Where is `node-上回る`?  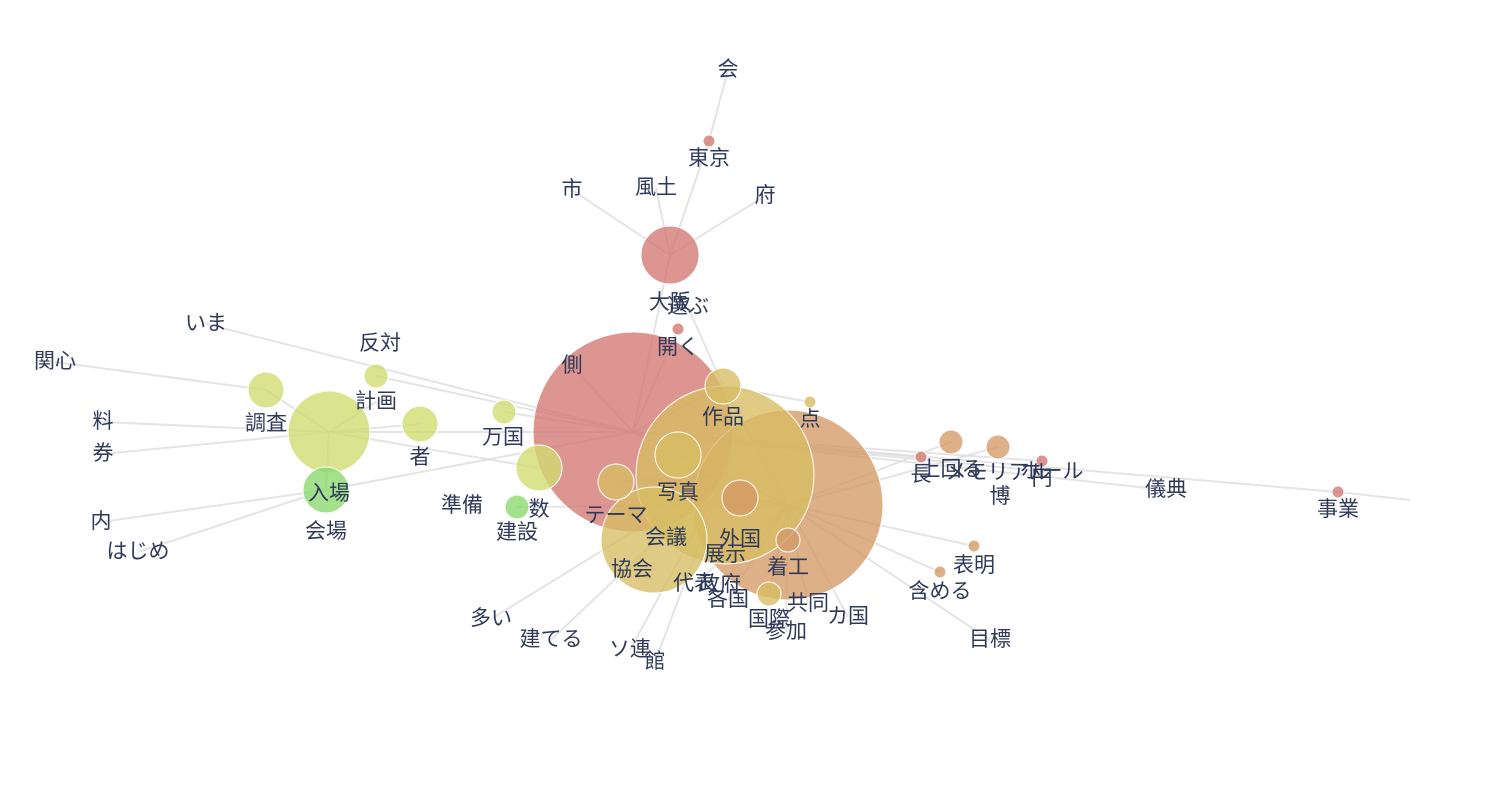
node-上回る is located at coordinates (951, 442).